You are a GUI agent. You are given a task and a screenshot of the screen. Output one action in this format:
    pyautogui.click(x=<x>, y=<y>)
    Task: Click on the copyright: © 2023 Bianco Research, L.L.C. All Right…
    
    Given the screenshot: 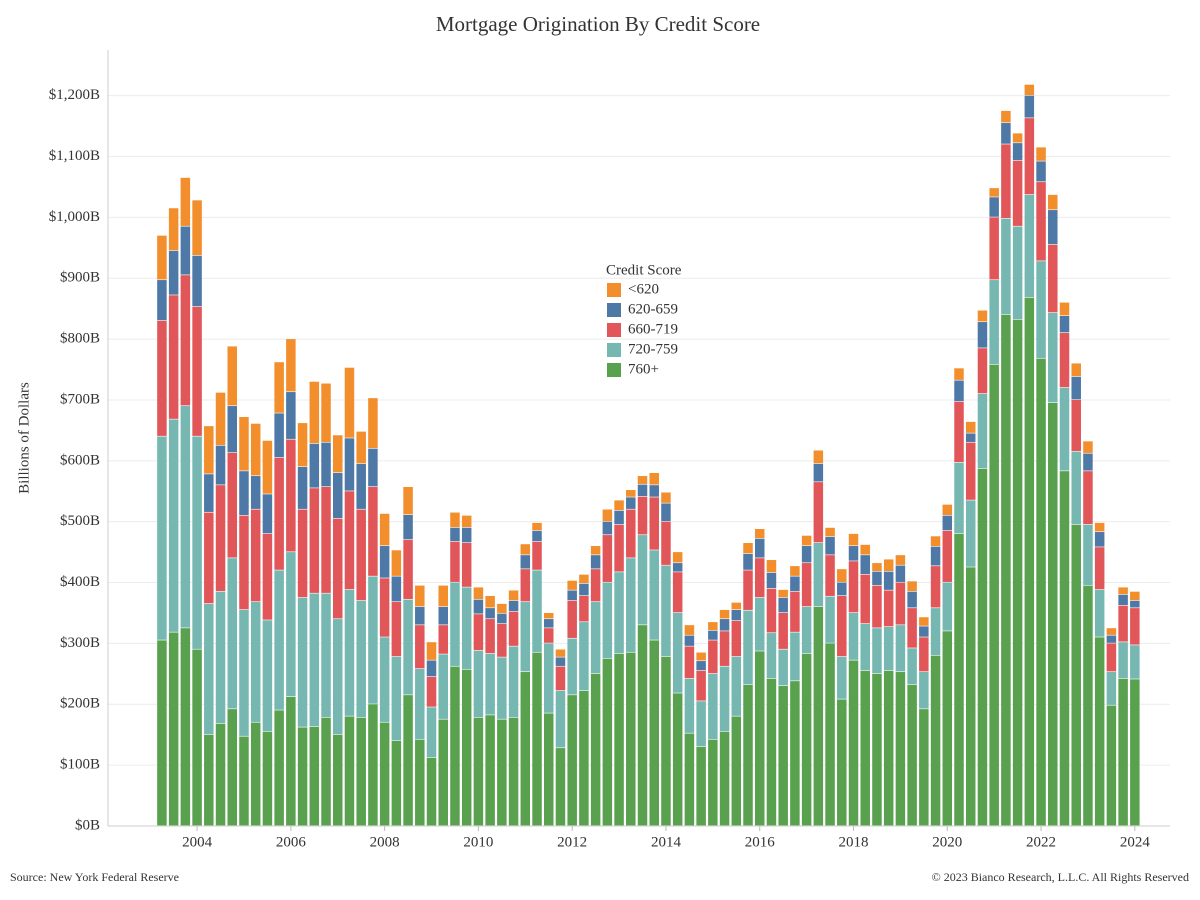 What is the action you would take?
    pyautogui.click(x=1060, y=877)
    